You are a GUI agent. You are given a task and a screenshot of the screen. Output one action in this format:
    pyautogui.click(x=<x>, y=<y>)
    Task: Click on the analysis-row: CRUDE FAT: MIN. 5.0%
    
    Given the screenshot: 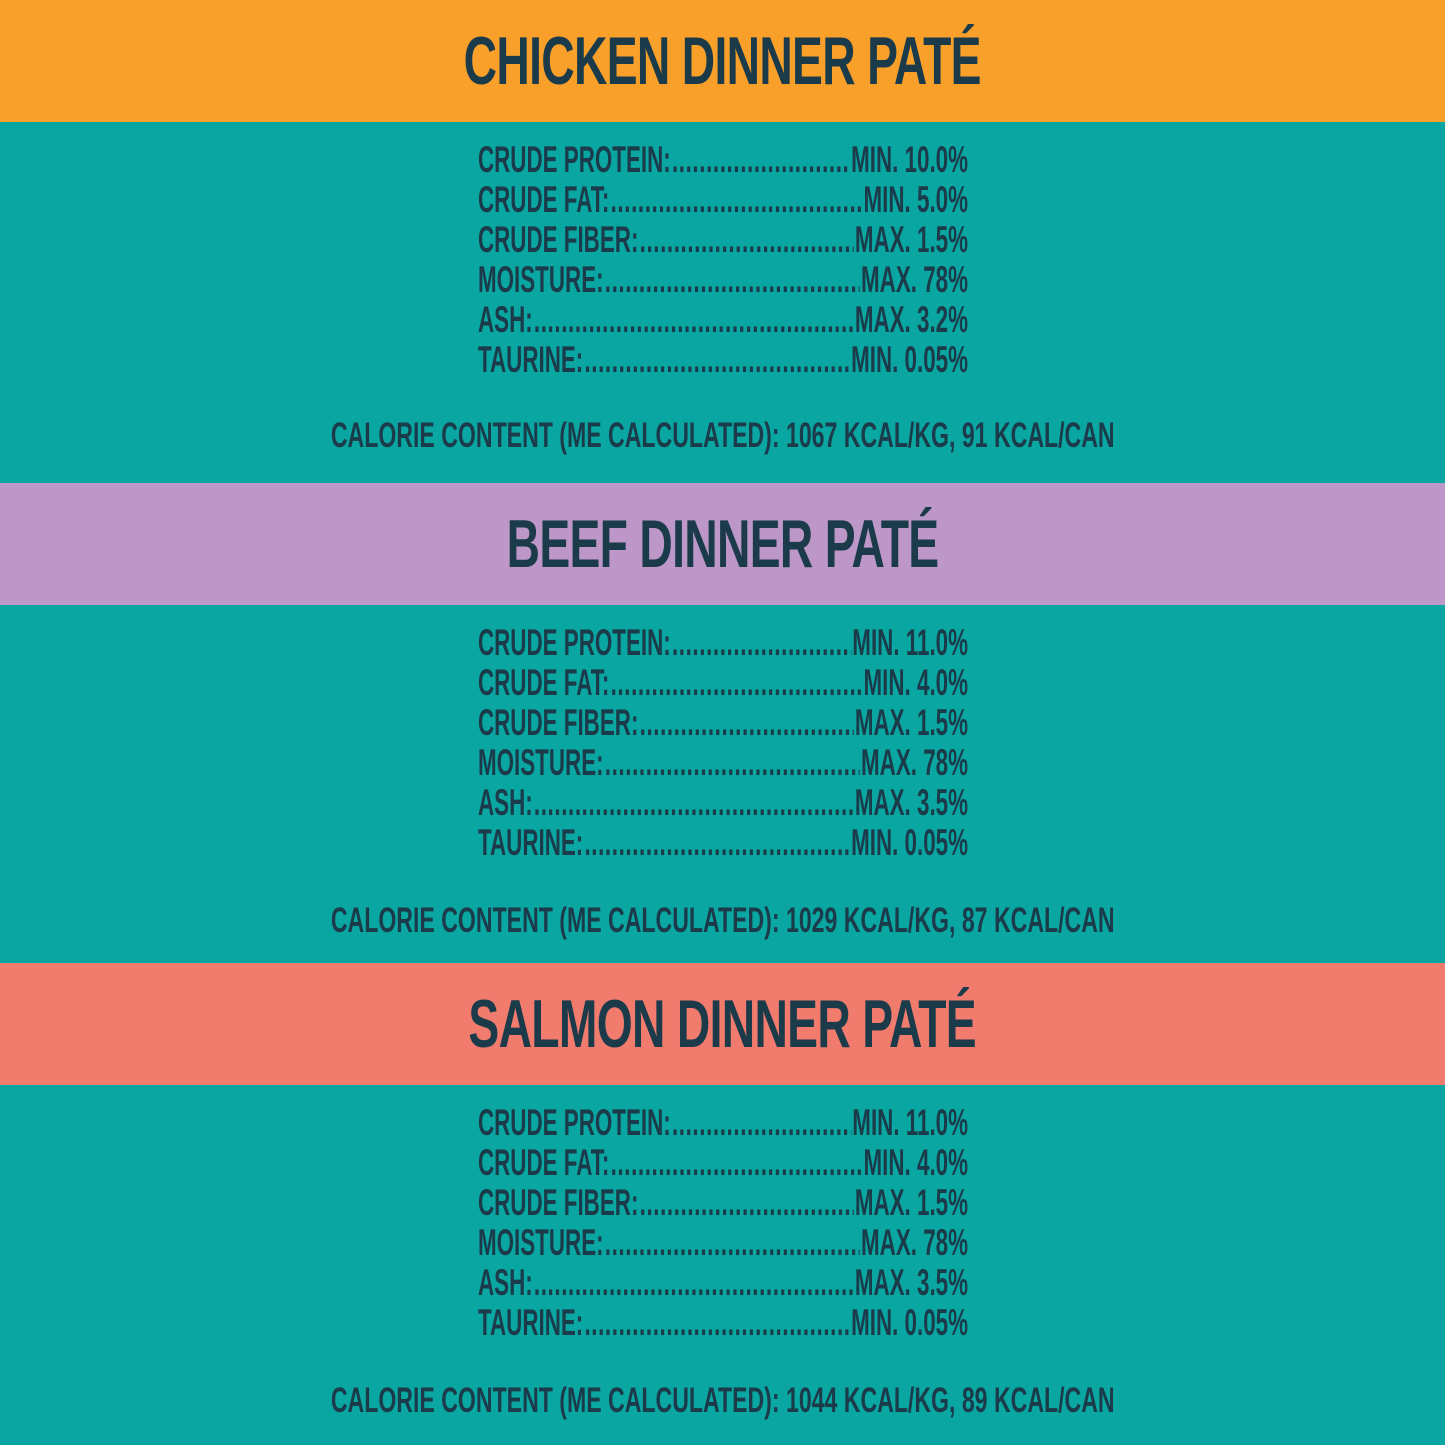 What is the action you would take?
    pyautogui.click(x=722, y=200)
    